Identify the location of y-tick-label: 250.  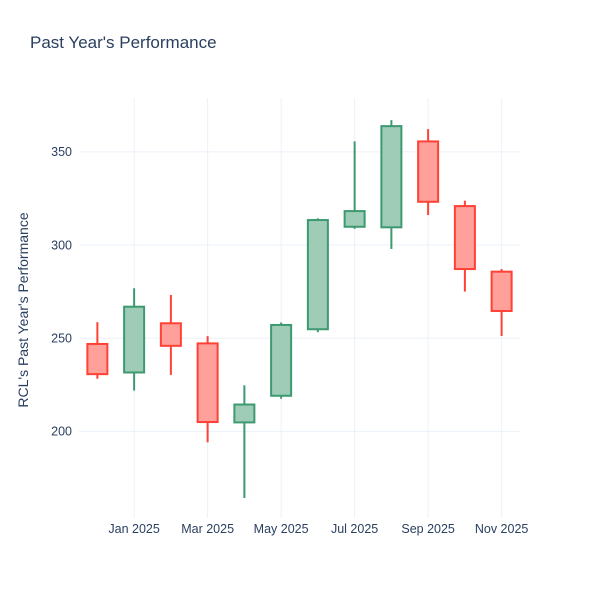
(61, 339).